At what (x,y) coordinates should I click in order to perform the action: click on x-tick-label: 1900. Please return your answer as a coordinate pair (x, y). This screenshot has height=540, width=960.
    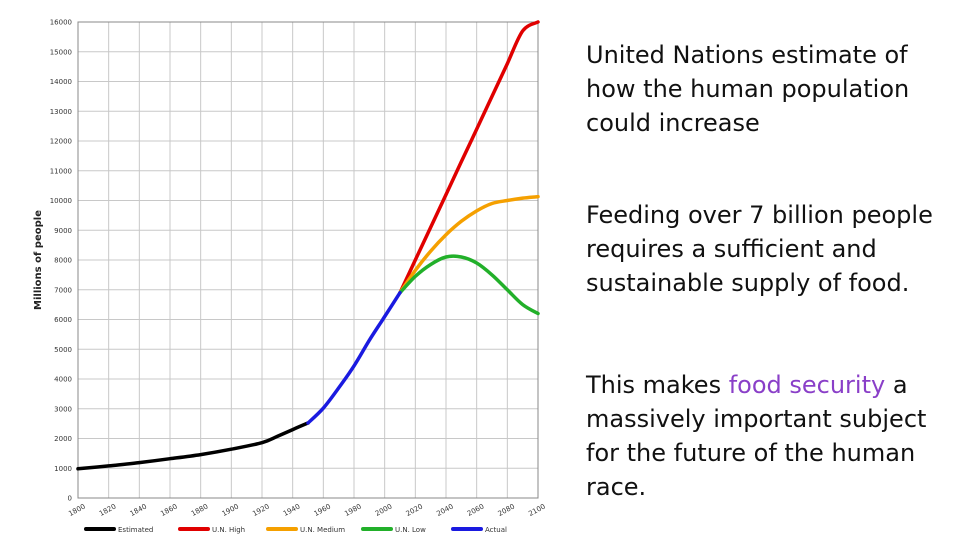
    Looking at the image, I should click on (230, 510).